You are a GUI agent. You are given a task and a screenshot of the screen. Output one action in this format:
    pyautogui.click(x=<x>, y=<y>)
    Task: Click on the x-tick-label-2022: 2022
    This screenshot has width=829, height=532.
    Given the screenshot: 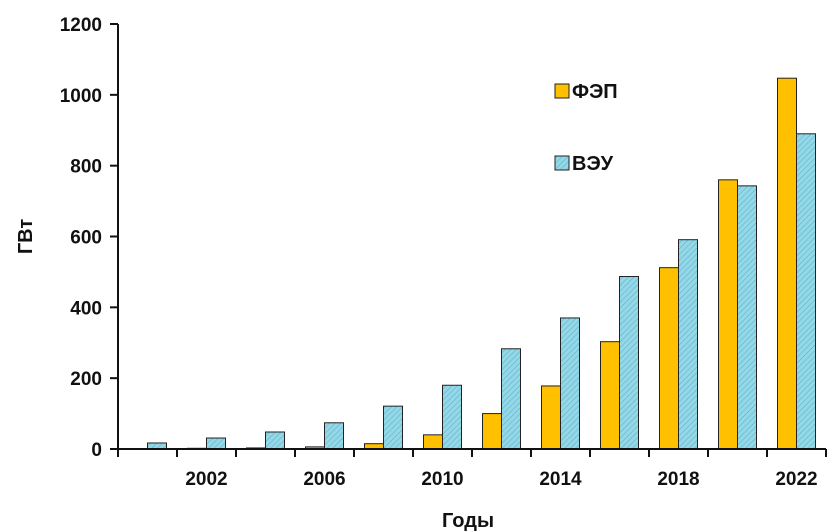 What is the action you would take?
    pyautogui.click(x=796, y=479)
    